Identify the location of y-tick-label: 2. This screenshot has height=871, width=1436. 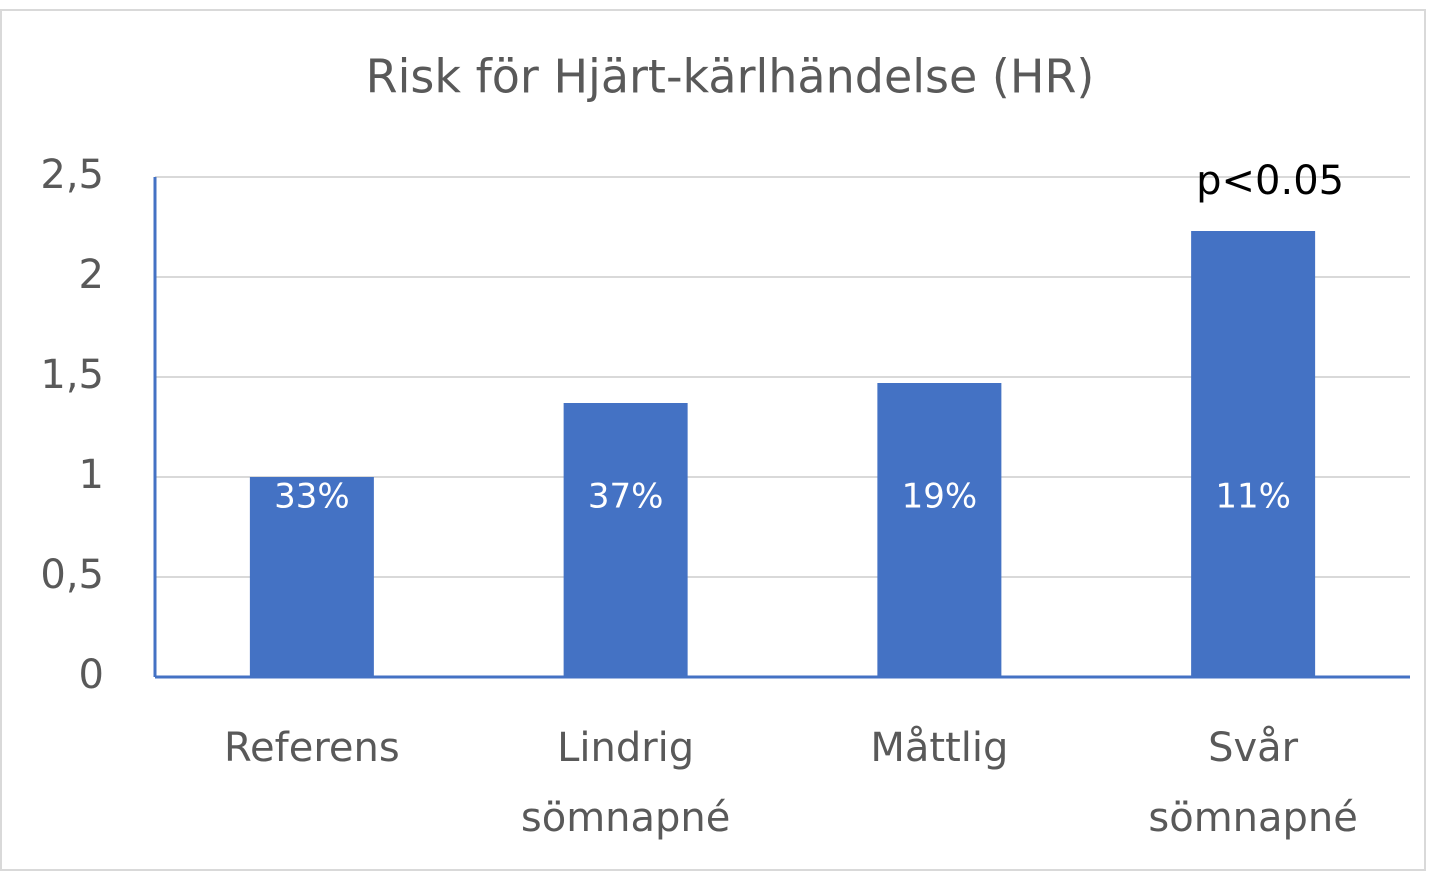
(91, 275).